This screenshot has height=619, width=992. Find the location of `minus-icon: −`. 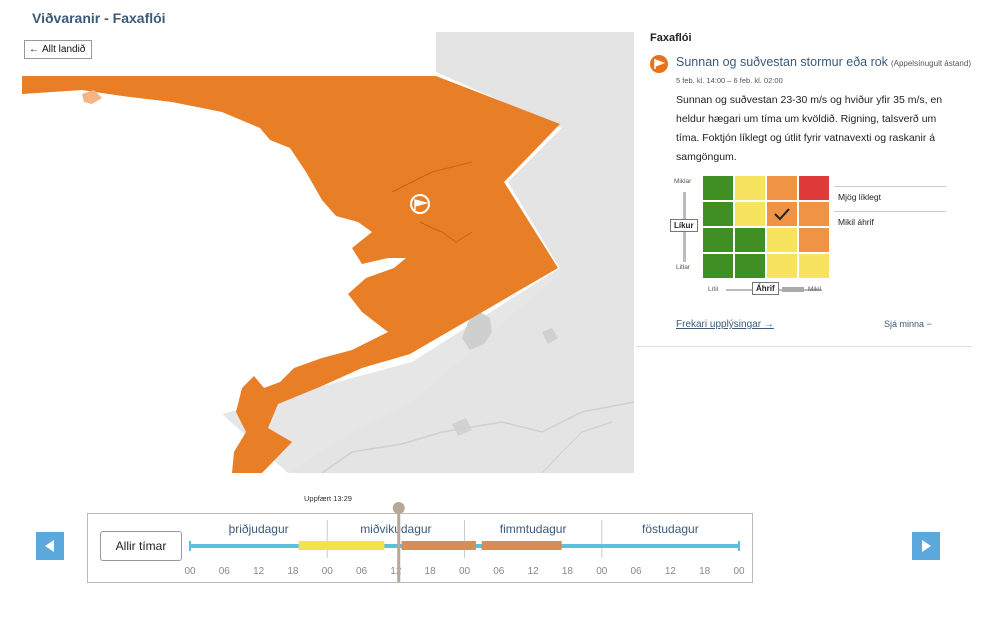

minus-icon: − is located at coordinates (929, 324).